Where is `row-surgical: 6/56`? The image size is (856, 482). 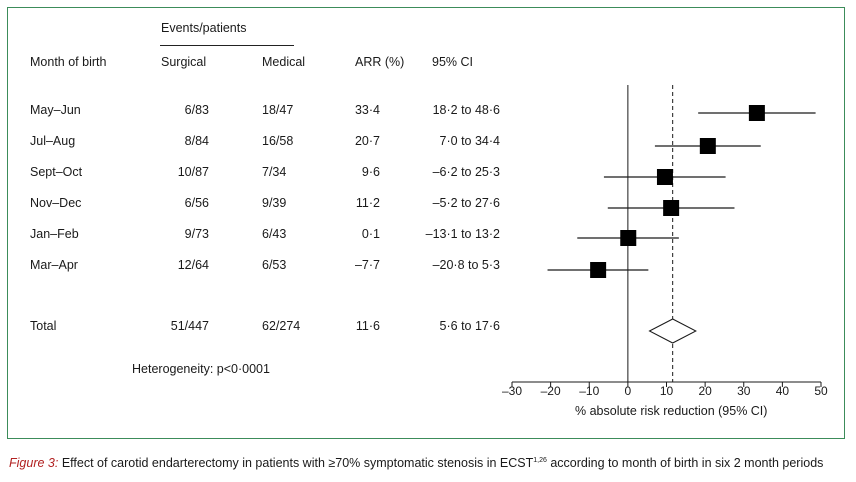
row-surgical: 6/56 is located at coordinates (196, 203).